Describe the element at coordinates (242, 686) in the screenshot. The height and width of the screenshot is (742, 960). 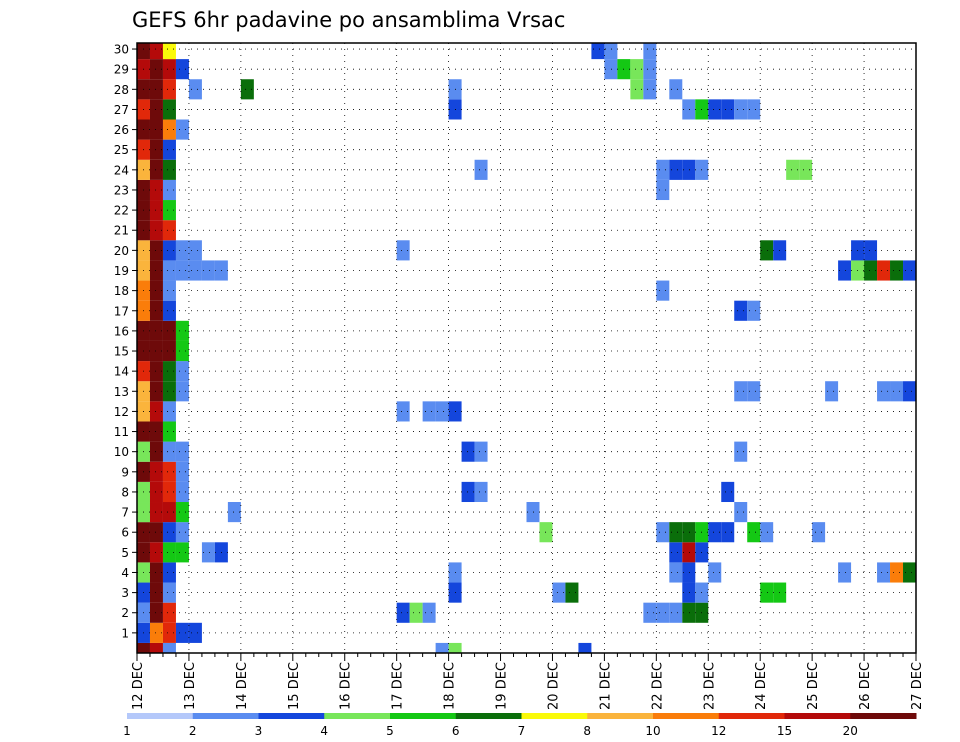
I see `x-tick-label: 14 DEC` at that location.